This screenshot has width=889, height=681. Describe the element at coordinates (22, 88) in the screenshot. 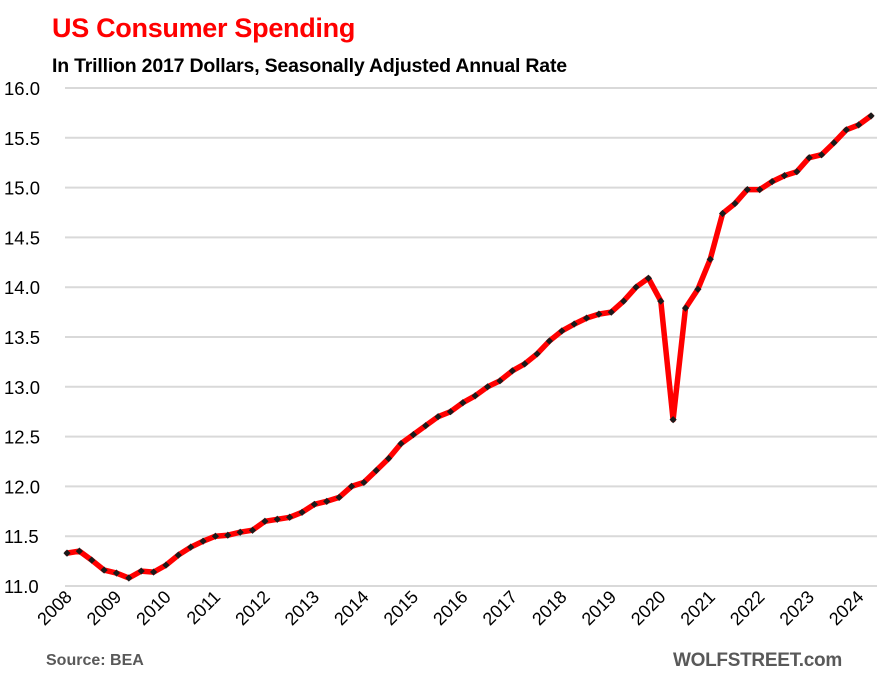

I see `y-tick-label: 16.0` at that location.